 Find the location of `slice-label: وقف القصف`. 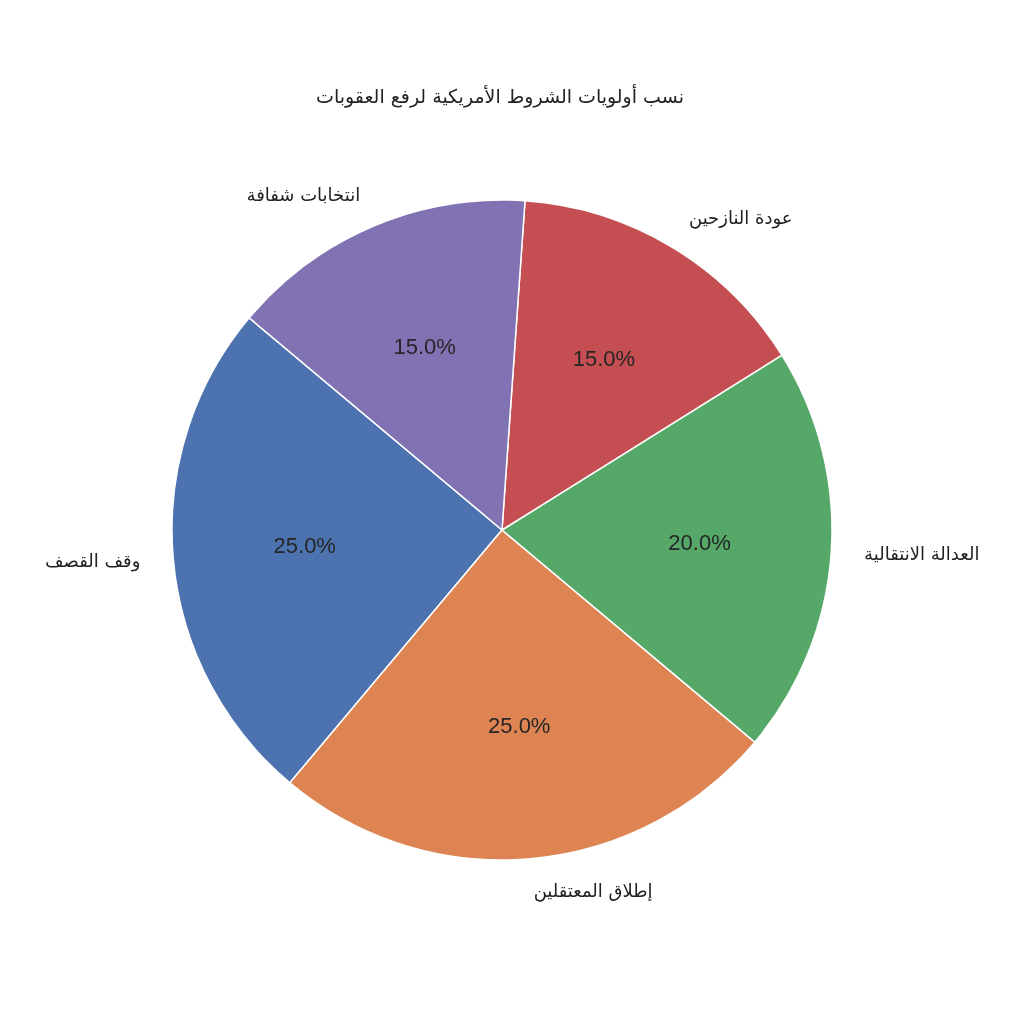

slice-label: وقف القصف is located at coordinates (92, 560).